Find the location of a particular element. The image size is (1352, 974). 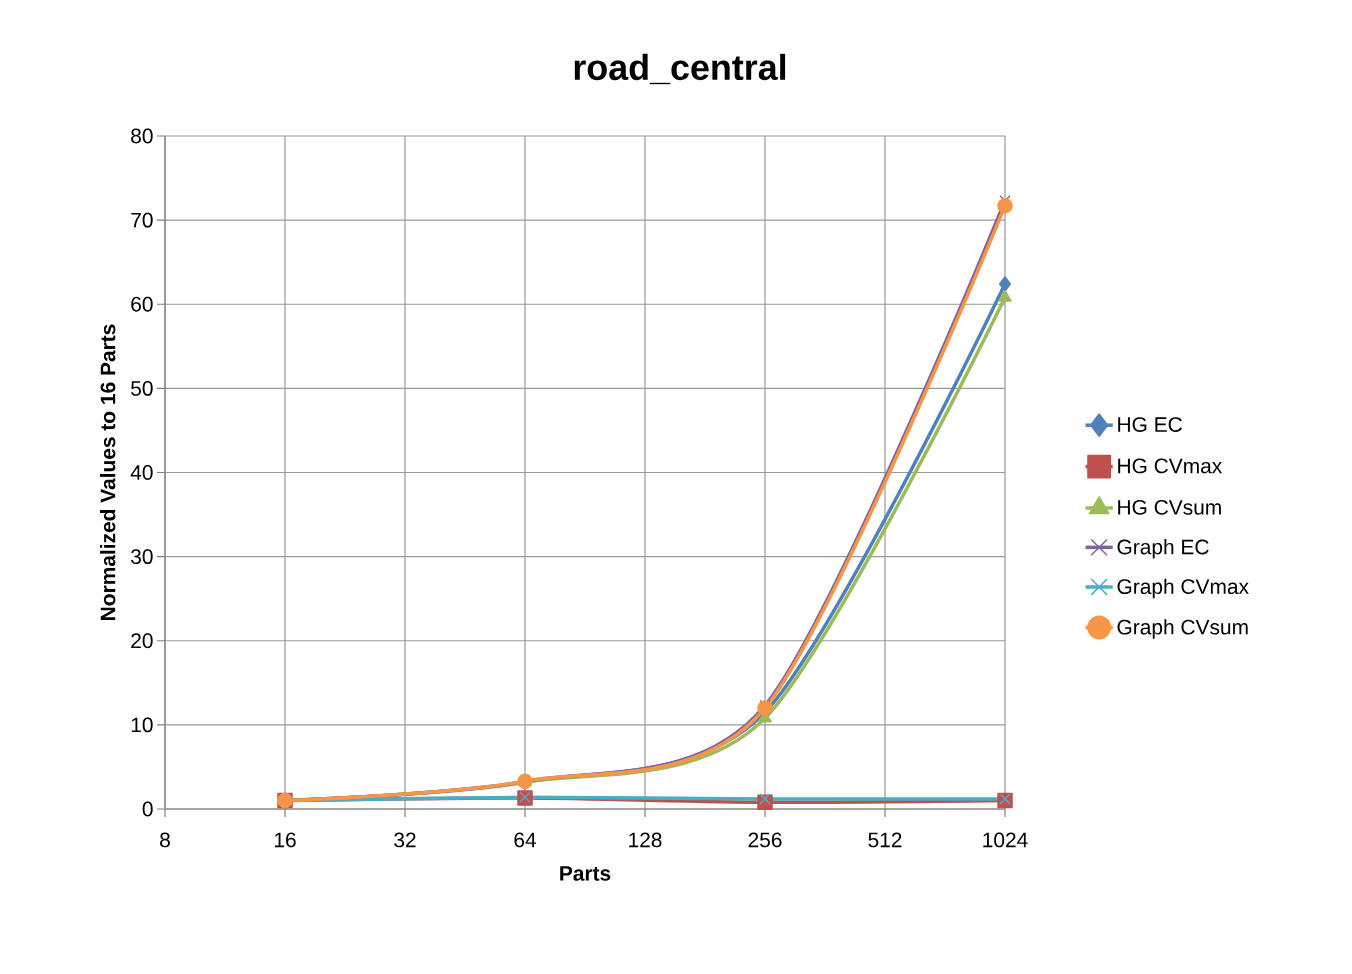

x-axis-title: Parts is located at coordinates (585, 873).